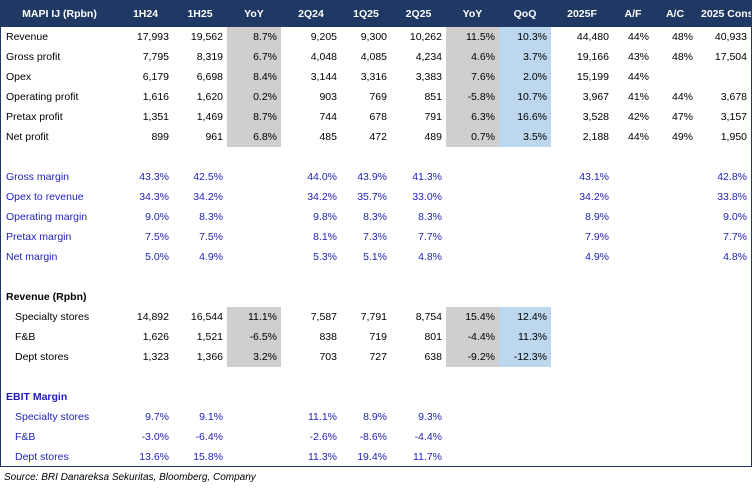 This screenshot has width=753, height=489. I want to click on value-cell: 6.3%, so click(472, 117).